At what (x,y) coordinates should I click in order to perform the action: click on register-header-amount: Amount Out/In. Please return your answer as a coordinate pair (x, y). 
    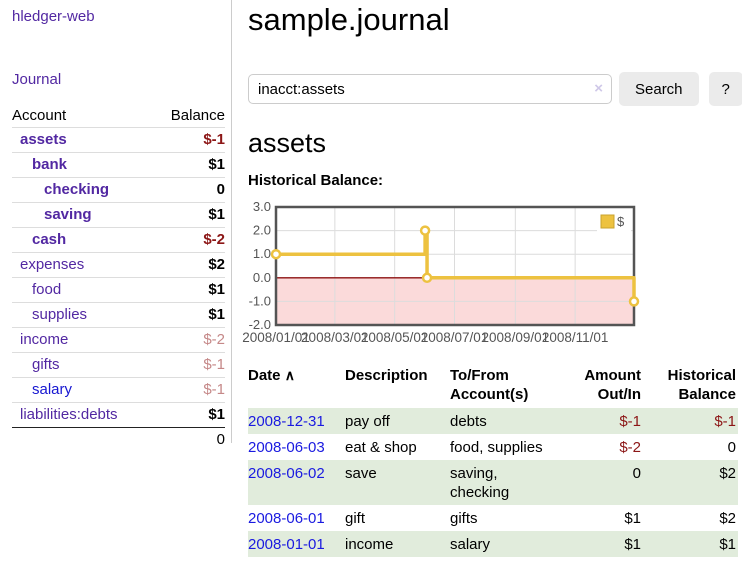
    Looking at the image, I should click on (612, 385).